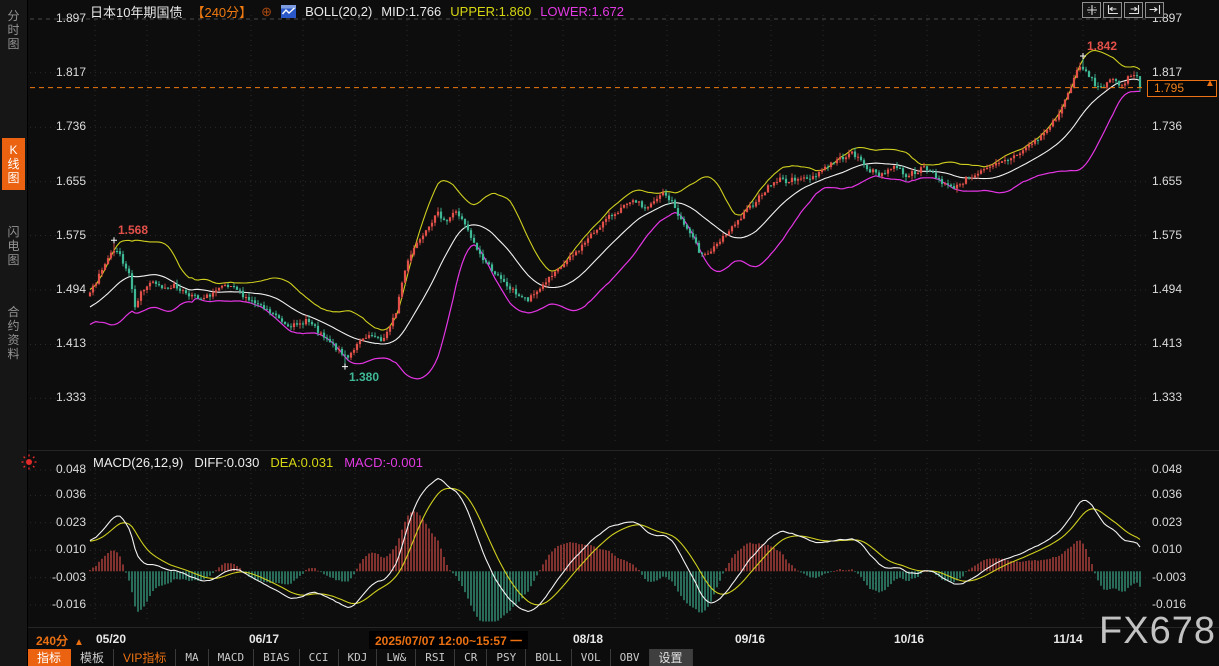 The width and height of the screenshot is (1219, 666). Describe the element at coordinates (231, 657) in the screenshot. I see `toolbar-item-MACD: MACD` at that location.